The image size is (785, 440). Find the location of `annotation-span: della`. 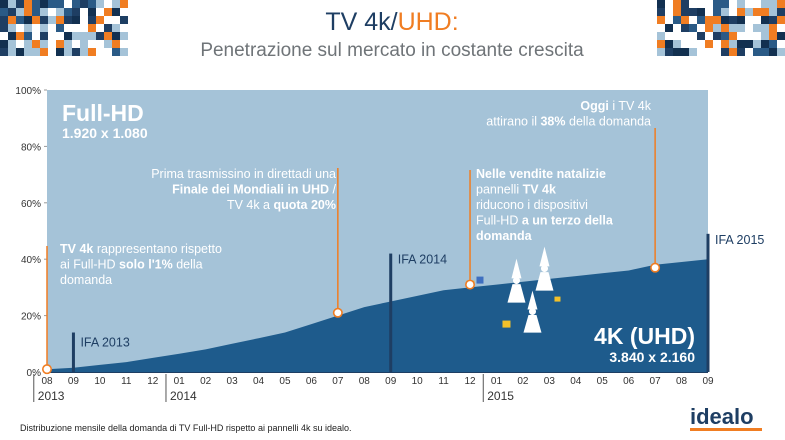

annotation-span: della is located at coordinates (188, 265).